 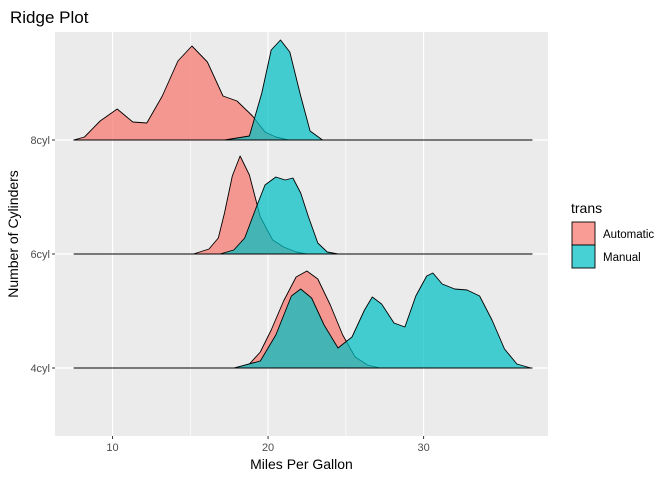 What do you see at coordinates (40, 369) in the screenshot?
I see `y-tick-label-4cyl: 4cyl` at bounding box center [40, 369].